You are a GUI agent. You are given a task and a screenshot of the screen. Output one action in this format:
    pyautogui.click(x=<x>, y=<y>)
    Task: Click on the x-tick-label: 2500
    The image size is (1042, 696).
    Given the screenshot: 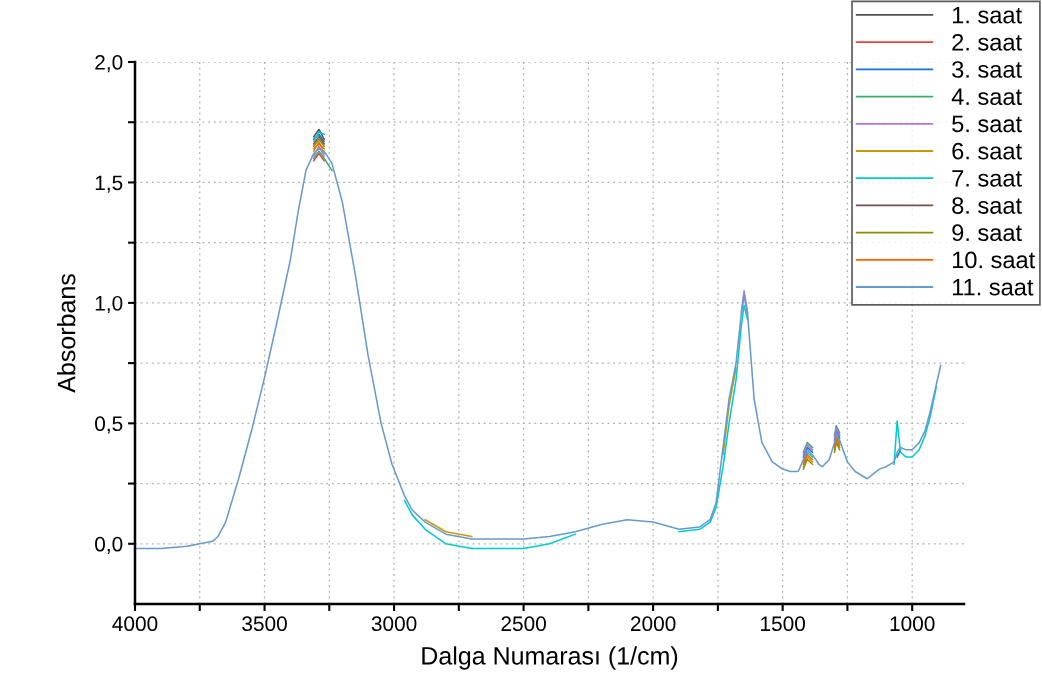 What is the action you would take?
    pyautogui.click(x=523, y=624)
    